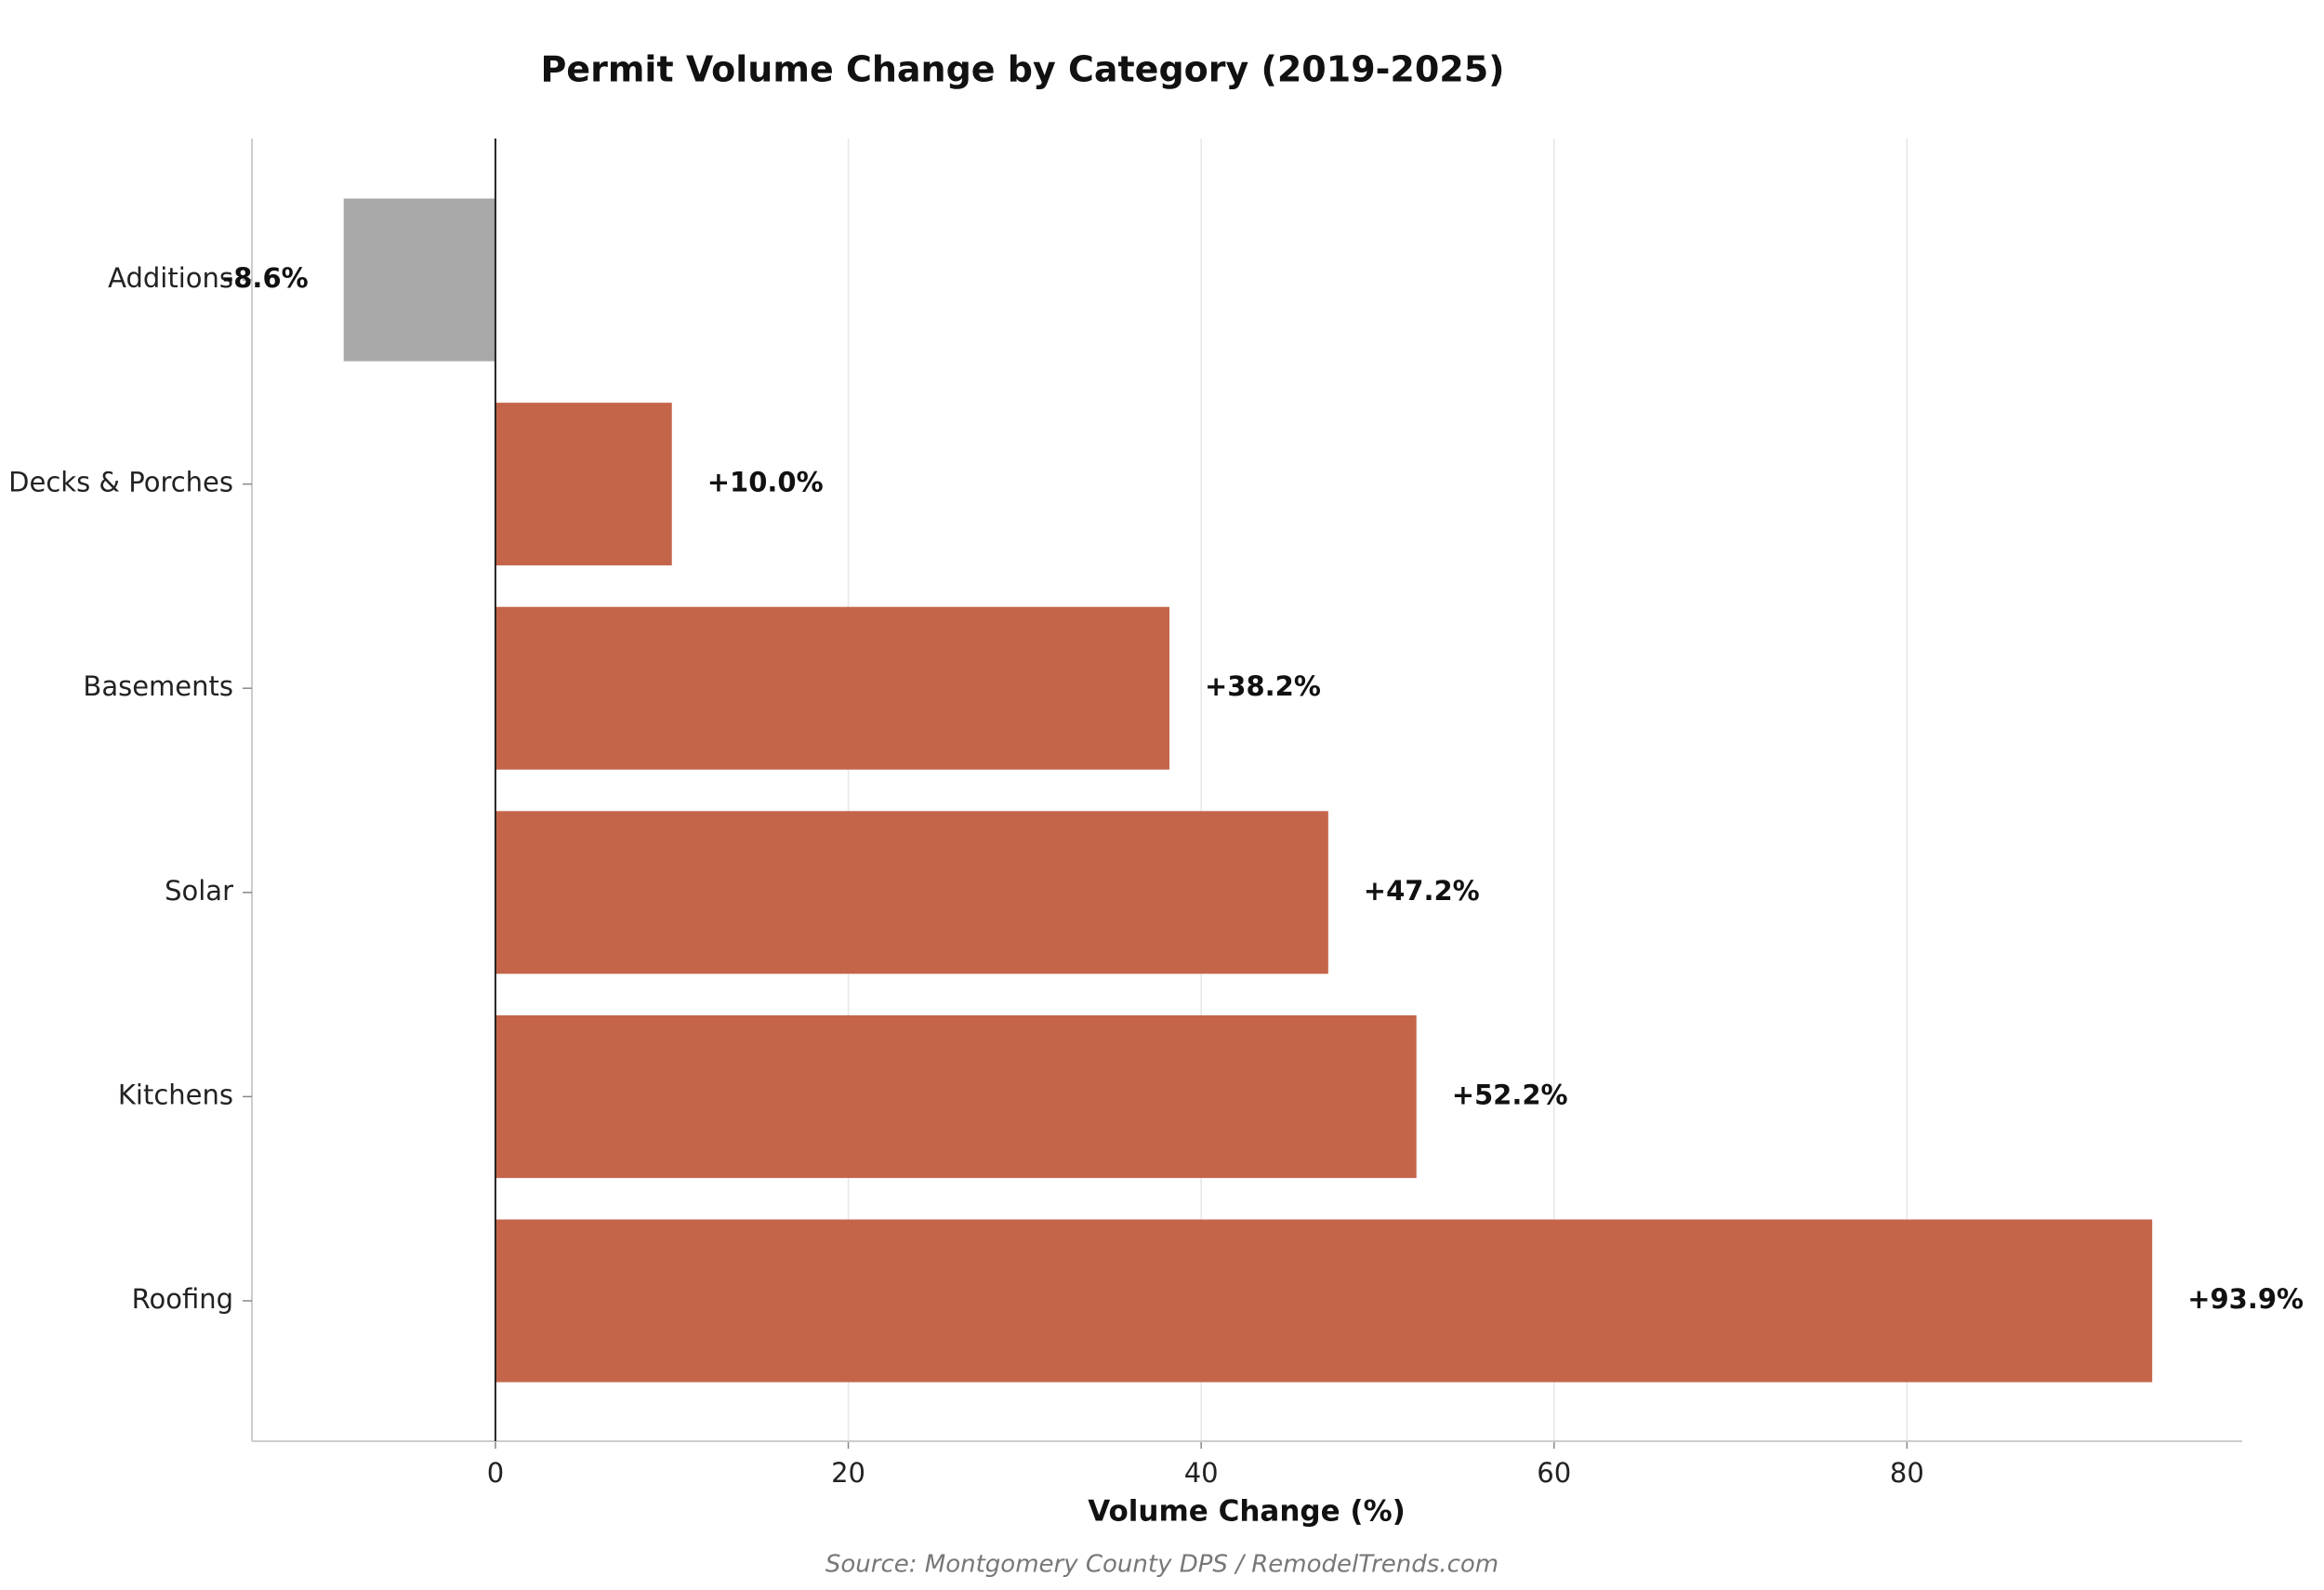 This screenshot has width=2324, height=1590. I want to click on x-axis-label: Volume Change (%), so click(1247, 1512).